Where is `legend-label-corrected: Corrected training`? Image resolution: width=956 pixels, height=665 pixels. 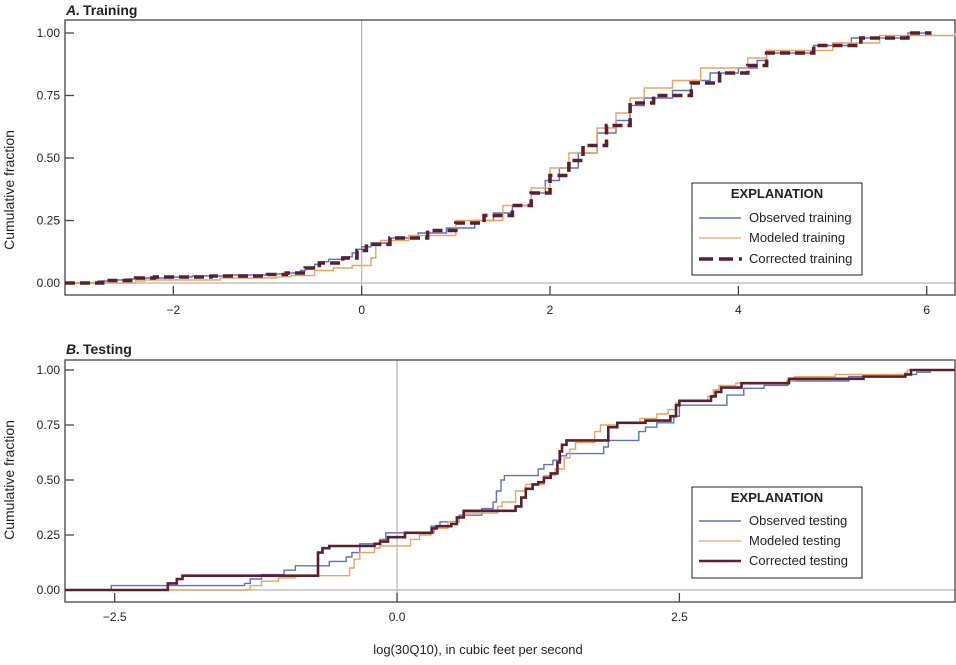 legend-label-corrected: Corrected training is located at coordinates (800, 258).